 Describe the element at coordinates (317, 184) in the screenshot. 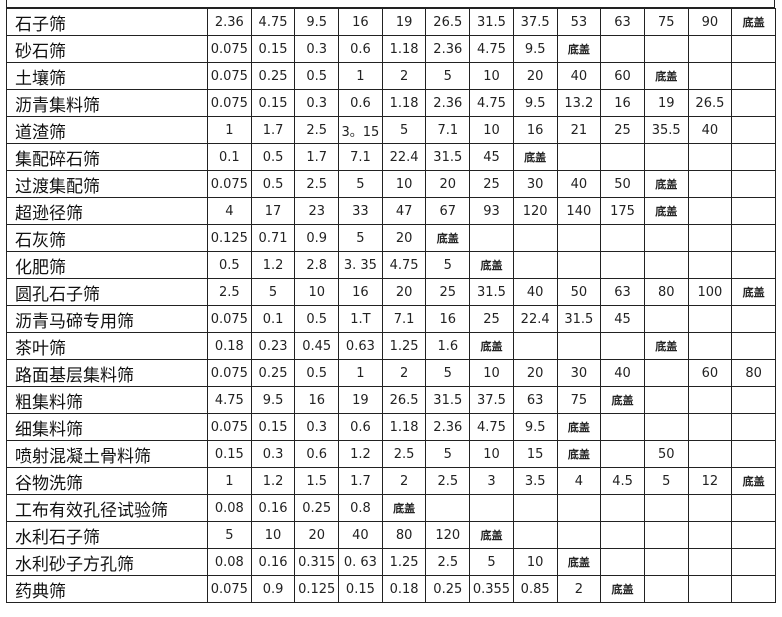

I see `aperture-cell: 2.5` at that location.